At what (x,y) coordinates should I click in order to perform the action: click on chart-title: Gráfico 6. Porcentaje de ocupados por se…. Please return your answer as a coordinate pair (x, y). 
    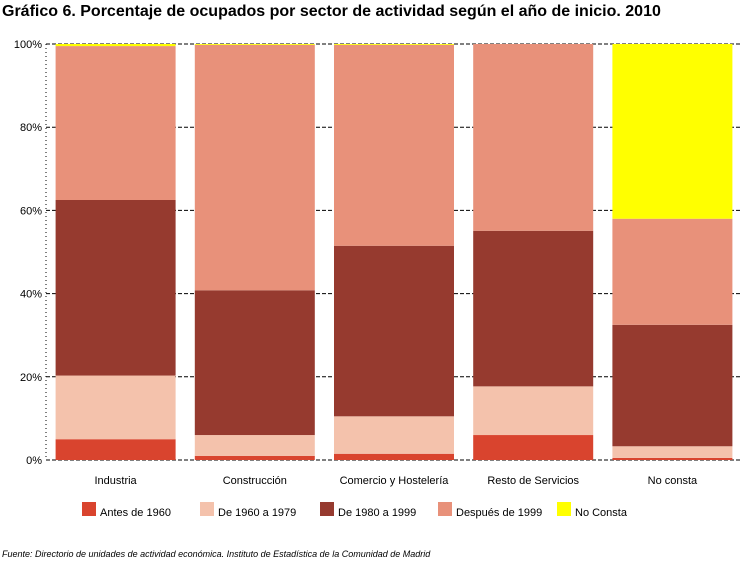
    Looking at the image, I should click on (331, 11).